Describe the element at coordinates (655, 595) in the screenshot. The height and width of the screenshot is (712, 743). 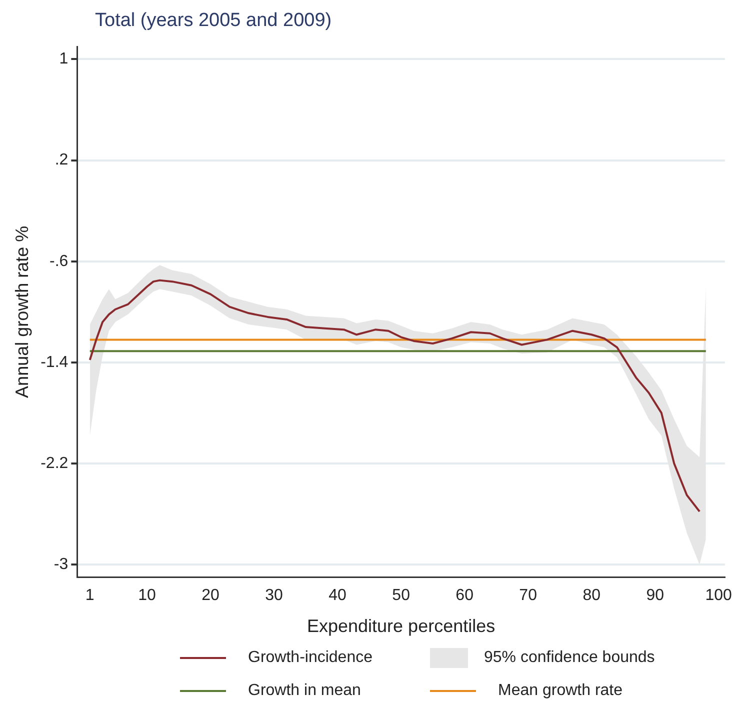
I see `x-tick-label: 90` at that location.